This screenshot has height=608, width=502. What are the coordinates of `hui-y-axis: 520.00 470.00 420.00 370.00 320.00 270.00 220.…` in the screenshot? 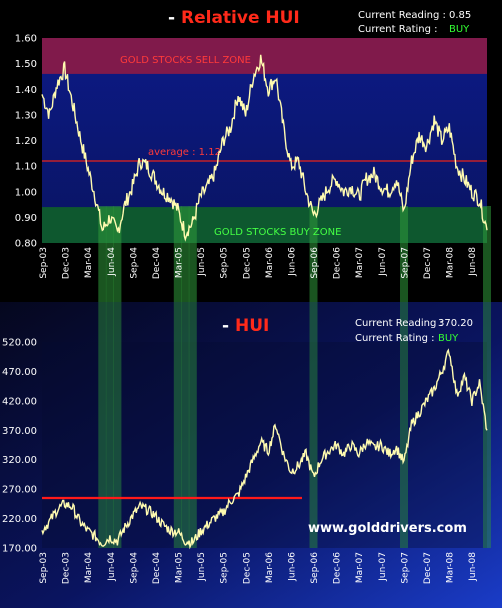 It's located at (19, 446).